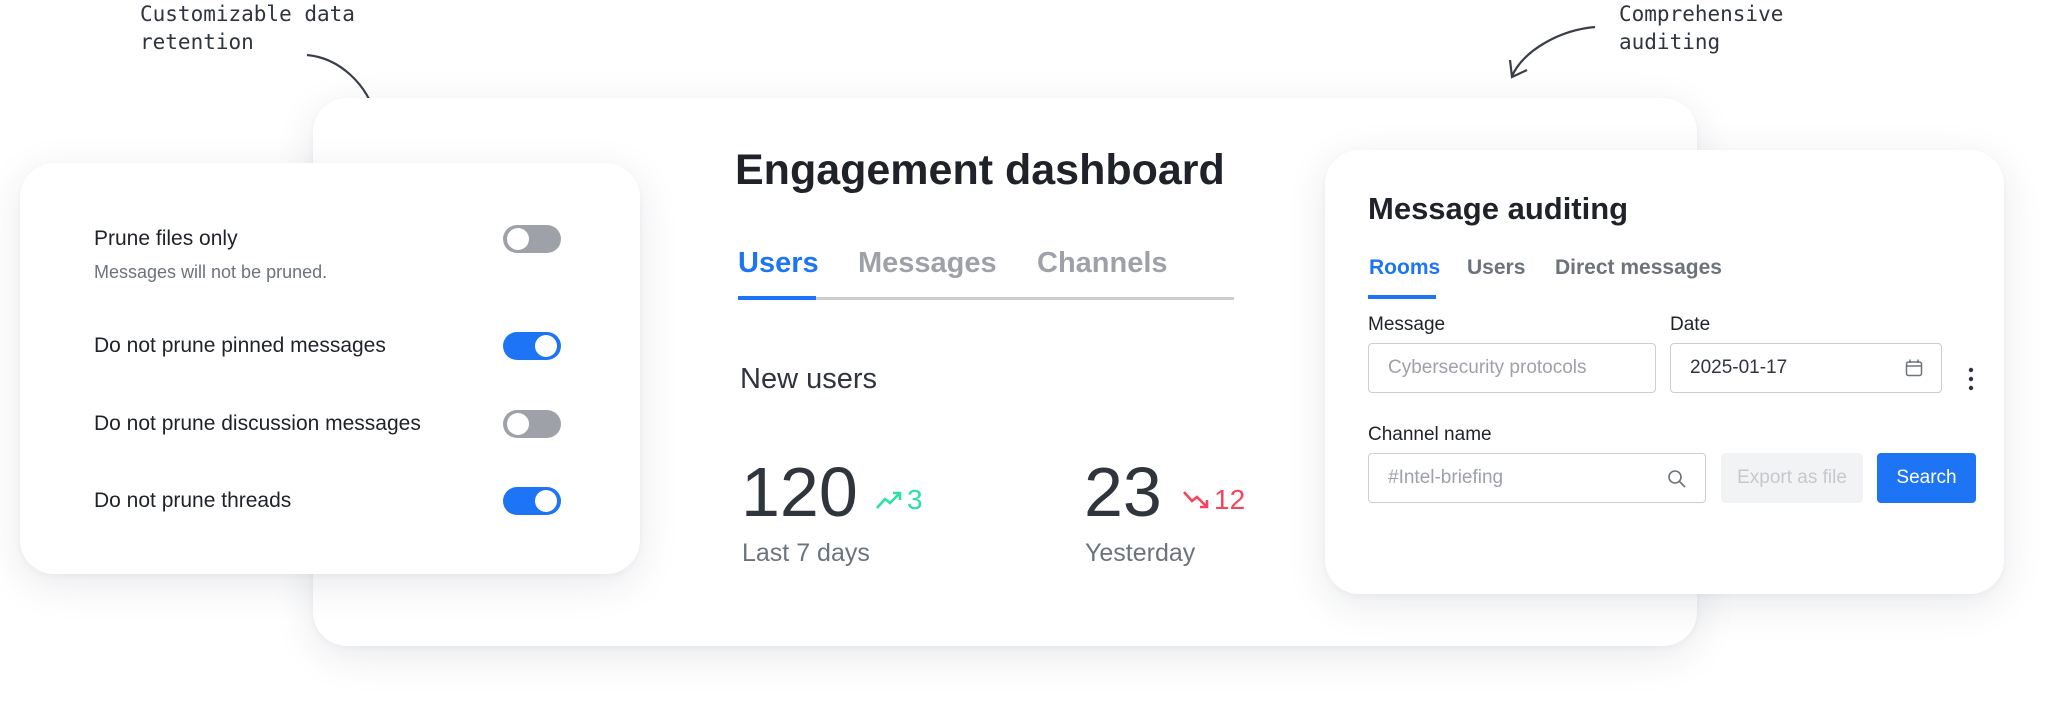 The height and width of the screenshot is (708, 2047). What do you see at coordinates (1926, 478) in the screenshot?
I see `search-button: Search` at bounding box center [1926, 478].